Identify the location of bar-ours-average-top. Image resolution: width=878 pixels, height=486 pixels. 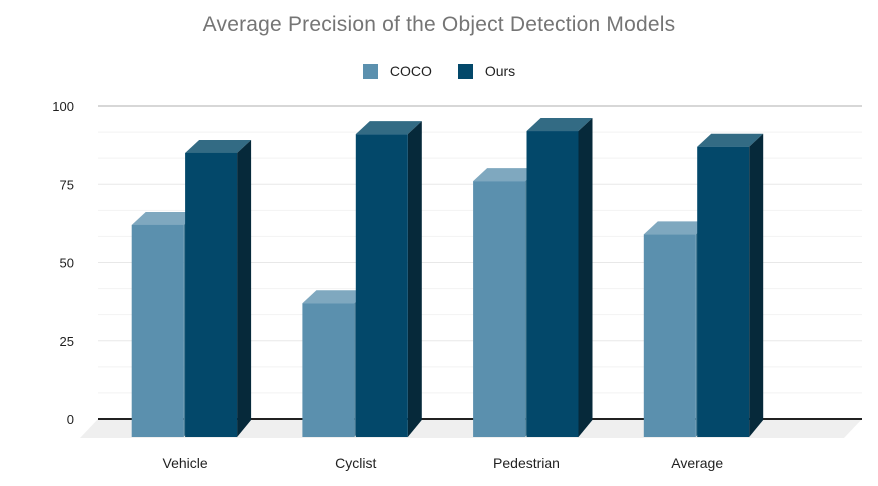
(730, 140).